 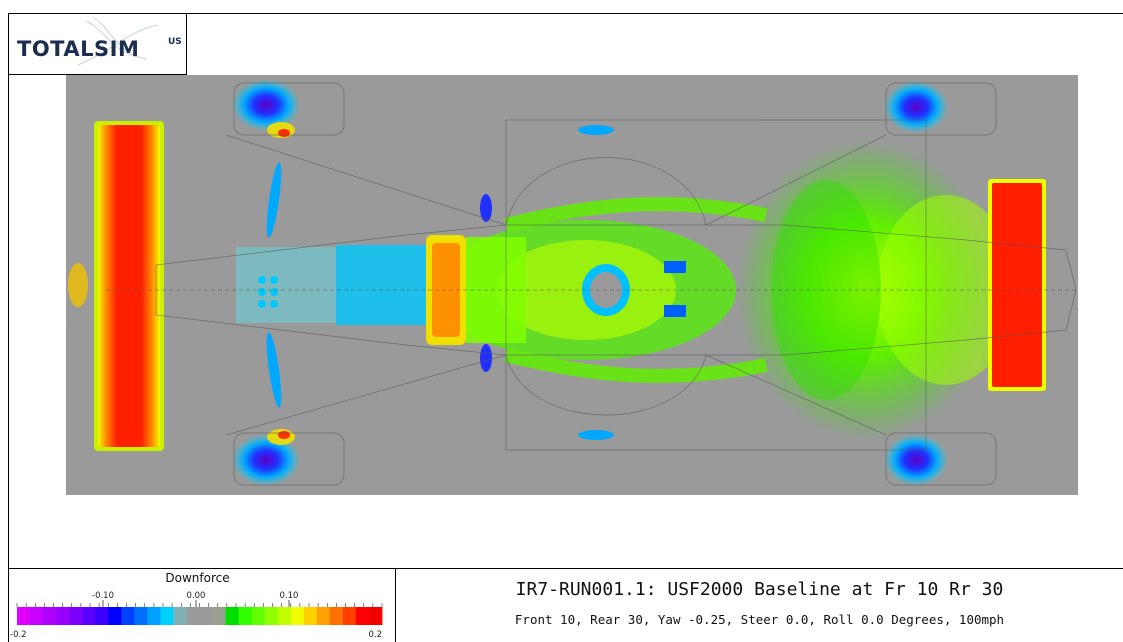 I want to click on footer-rule, so click(x=565, y=568).